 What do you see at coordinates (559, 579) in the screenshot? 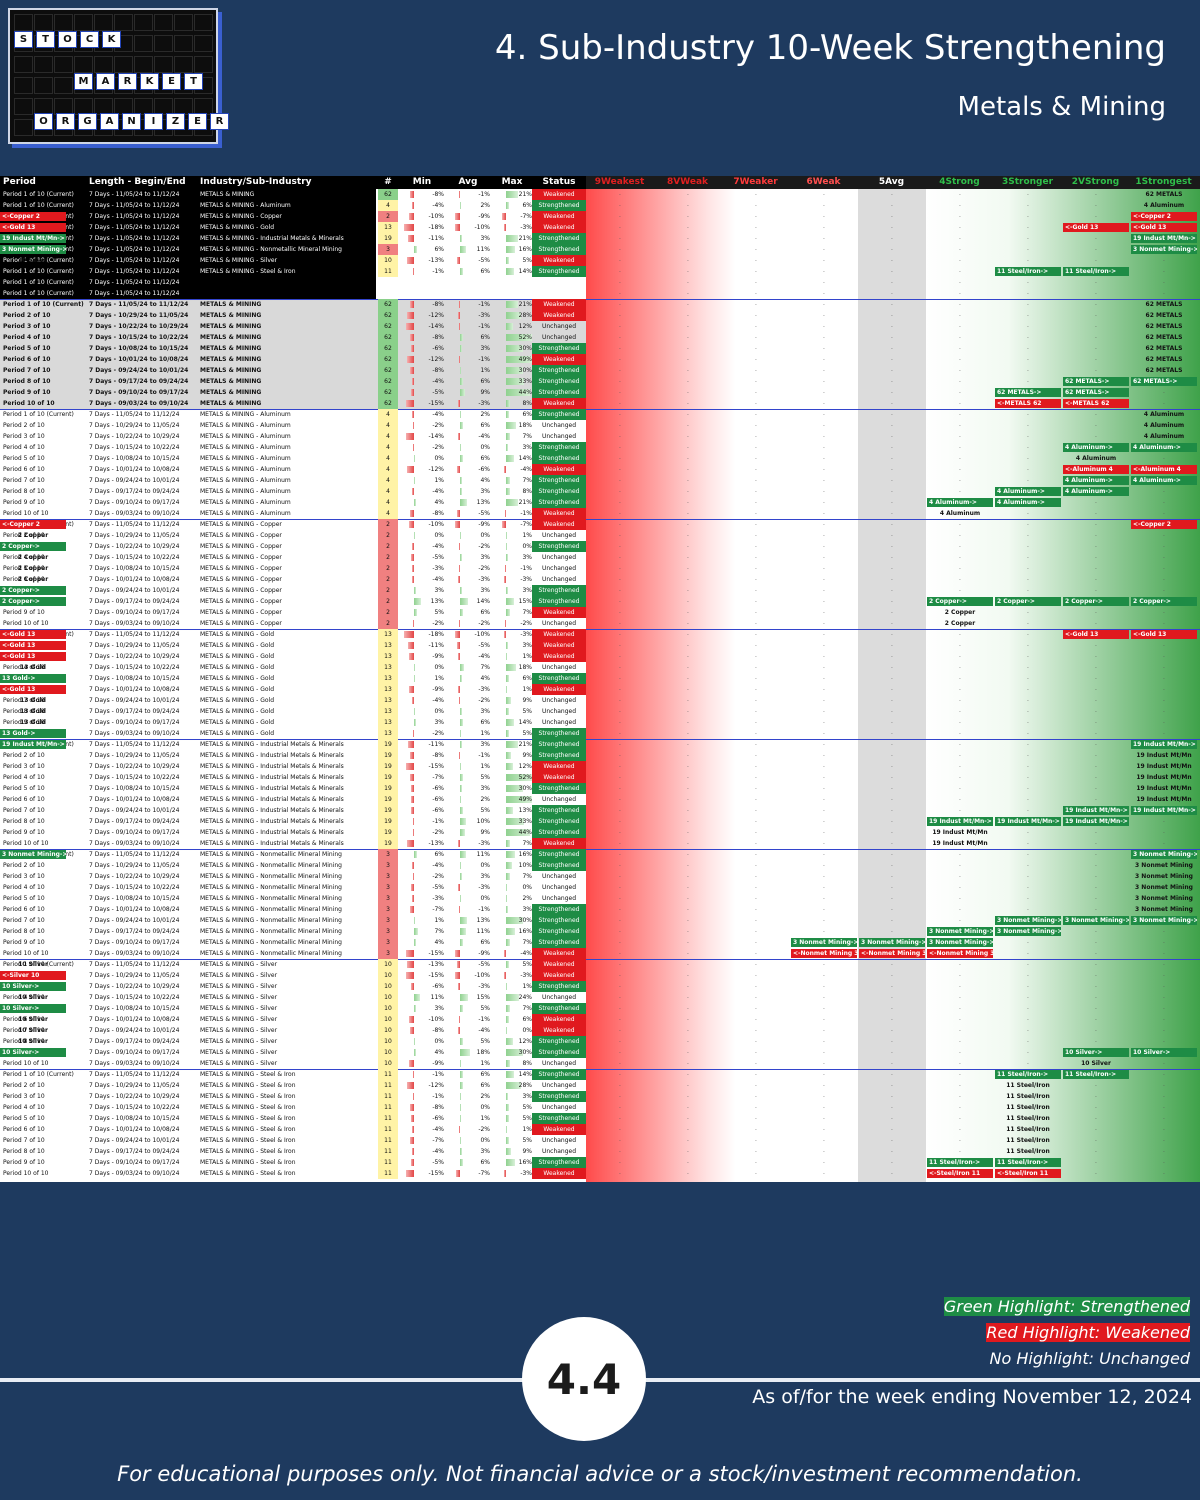
I see `status-cell: Unchanged` at bounding box center [559, 579].